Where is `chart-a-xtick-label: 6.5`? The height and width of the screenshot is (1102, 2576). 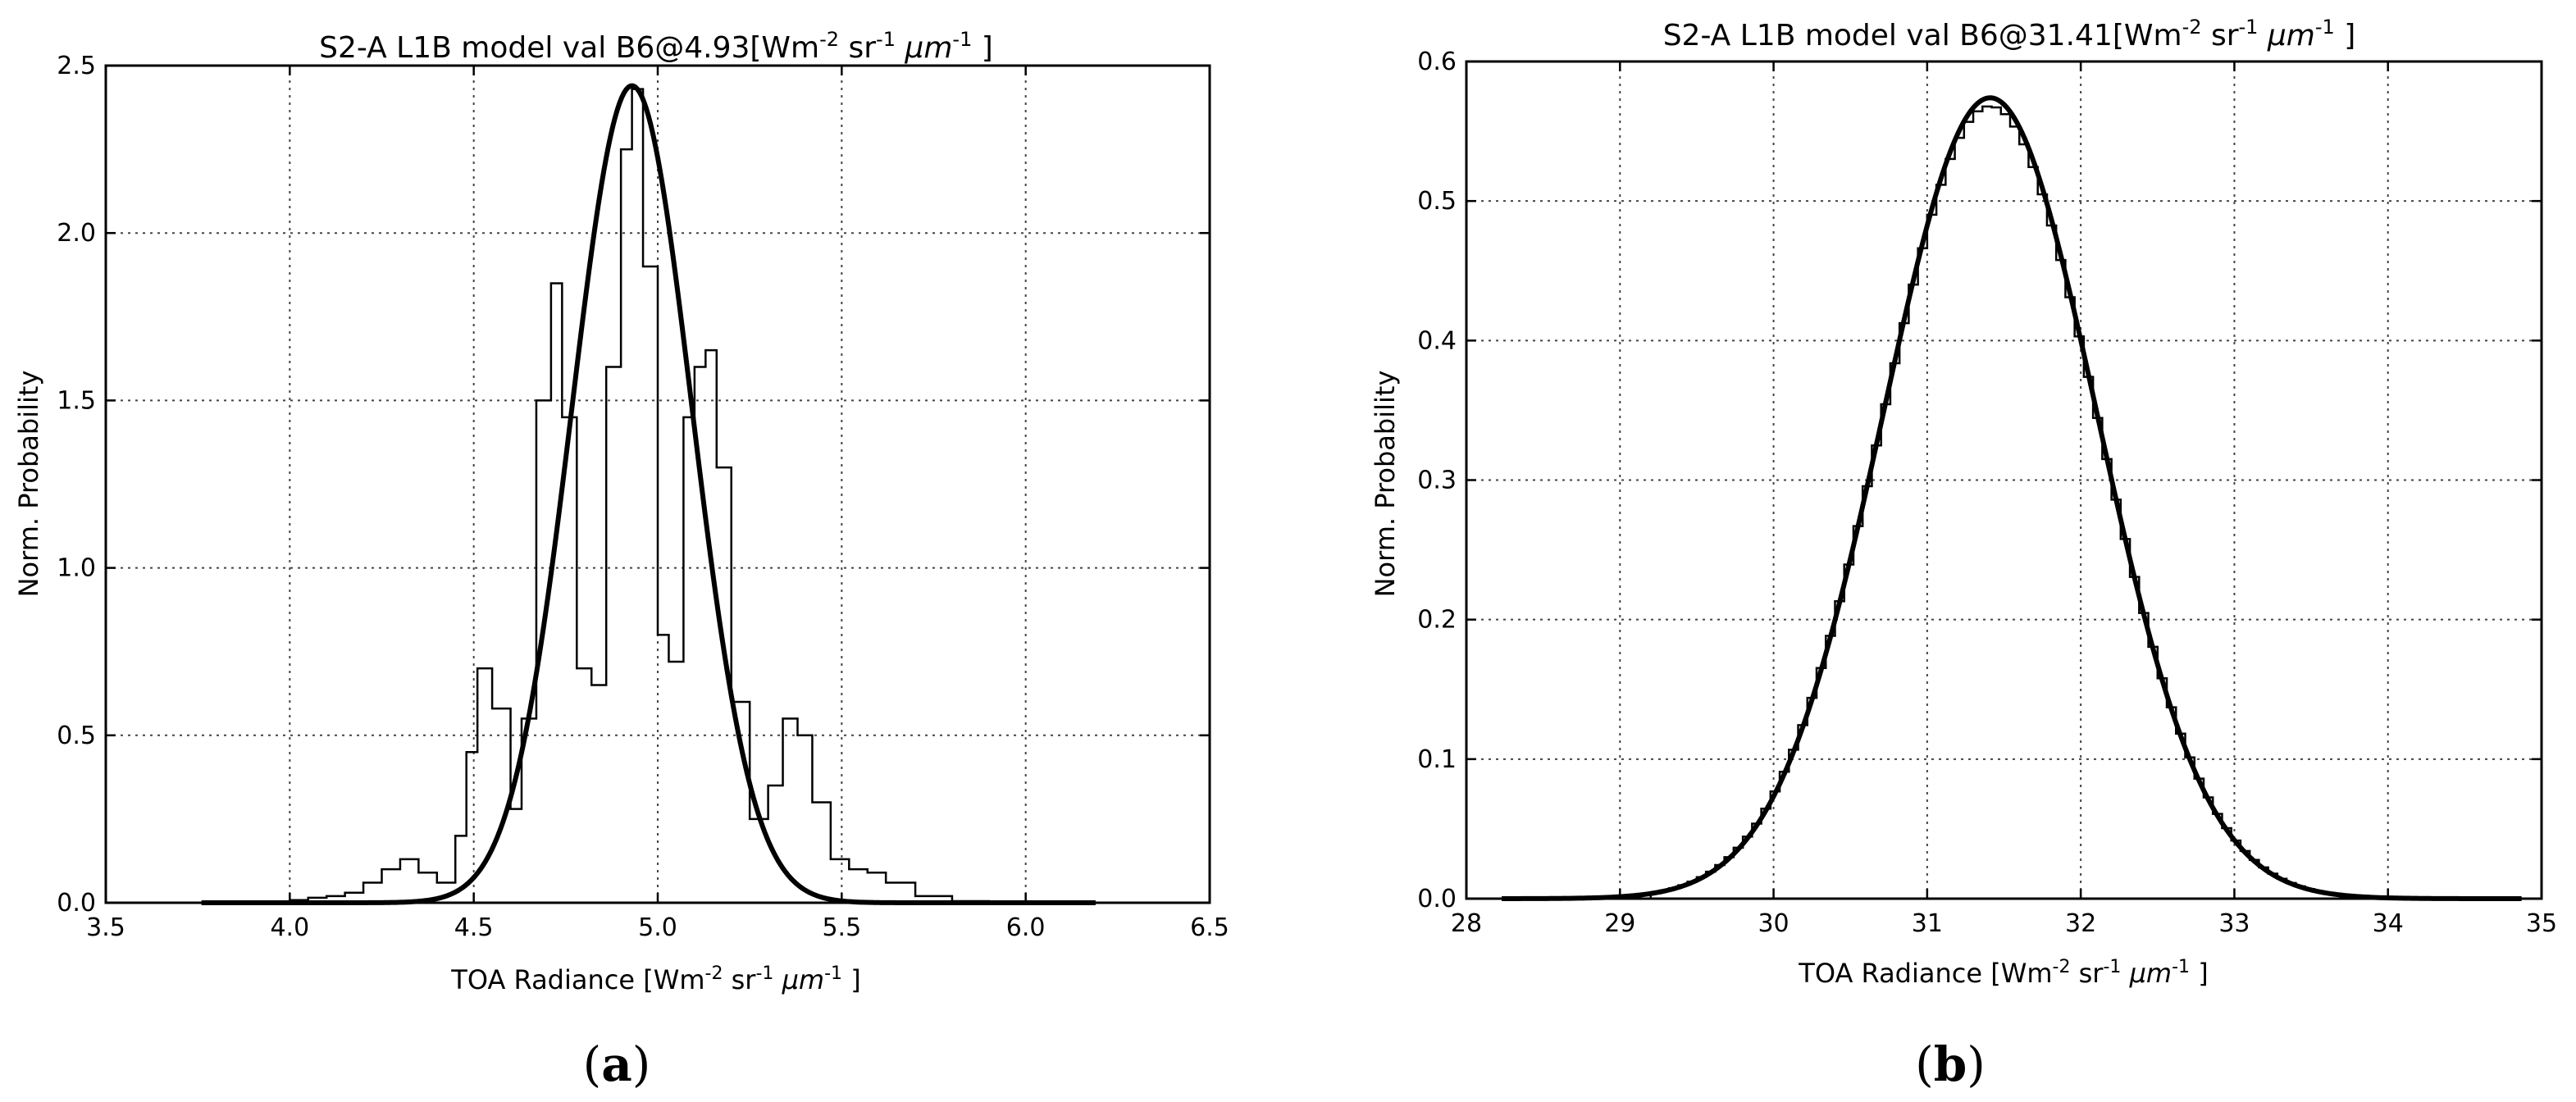 chart-a-xtick-label: 6.5 is located at coordinates (1209, 927).